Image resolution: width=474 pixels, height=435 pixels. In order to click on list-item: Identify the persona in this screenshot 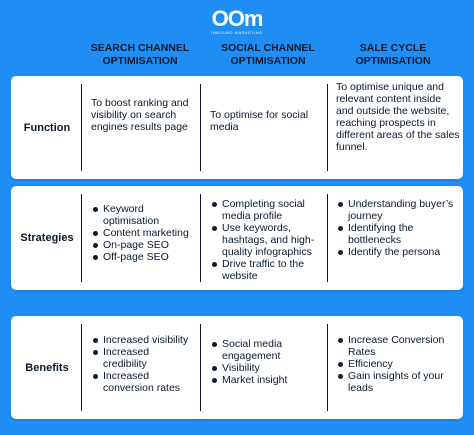, I will do `click(398, 252)`.